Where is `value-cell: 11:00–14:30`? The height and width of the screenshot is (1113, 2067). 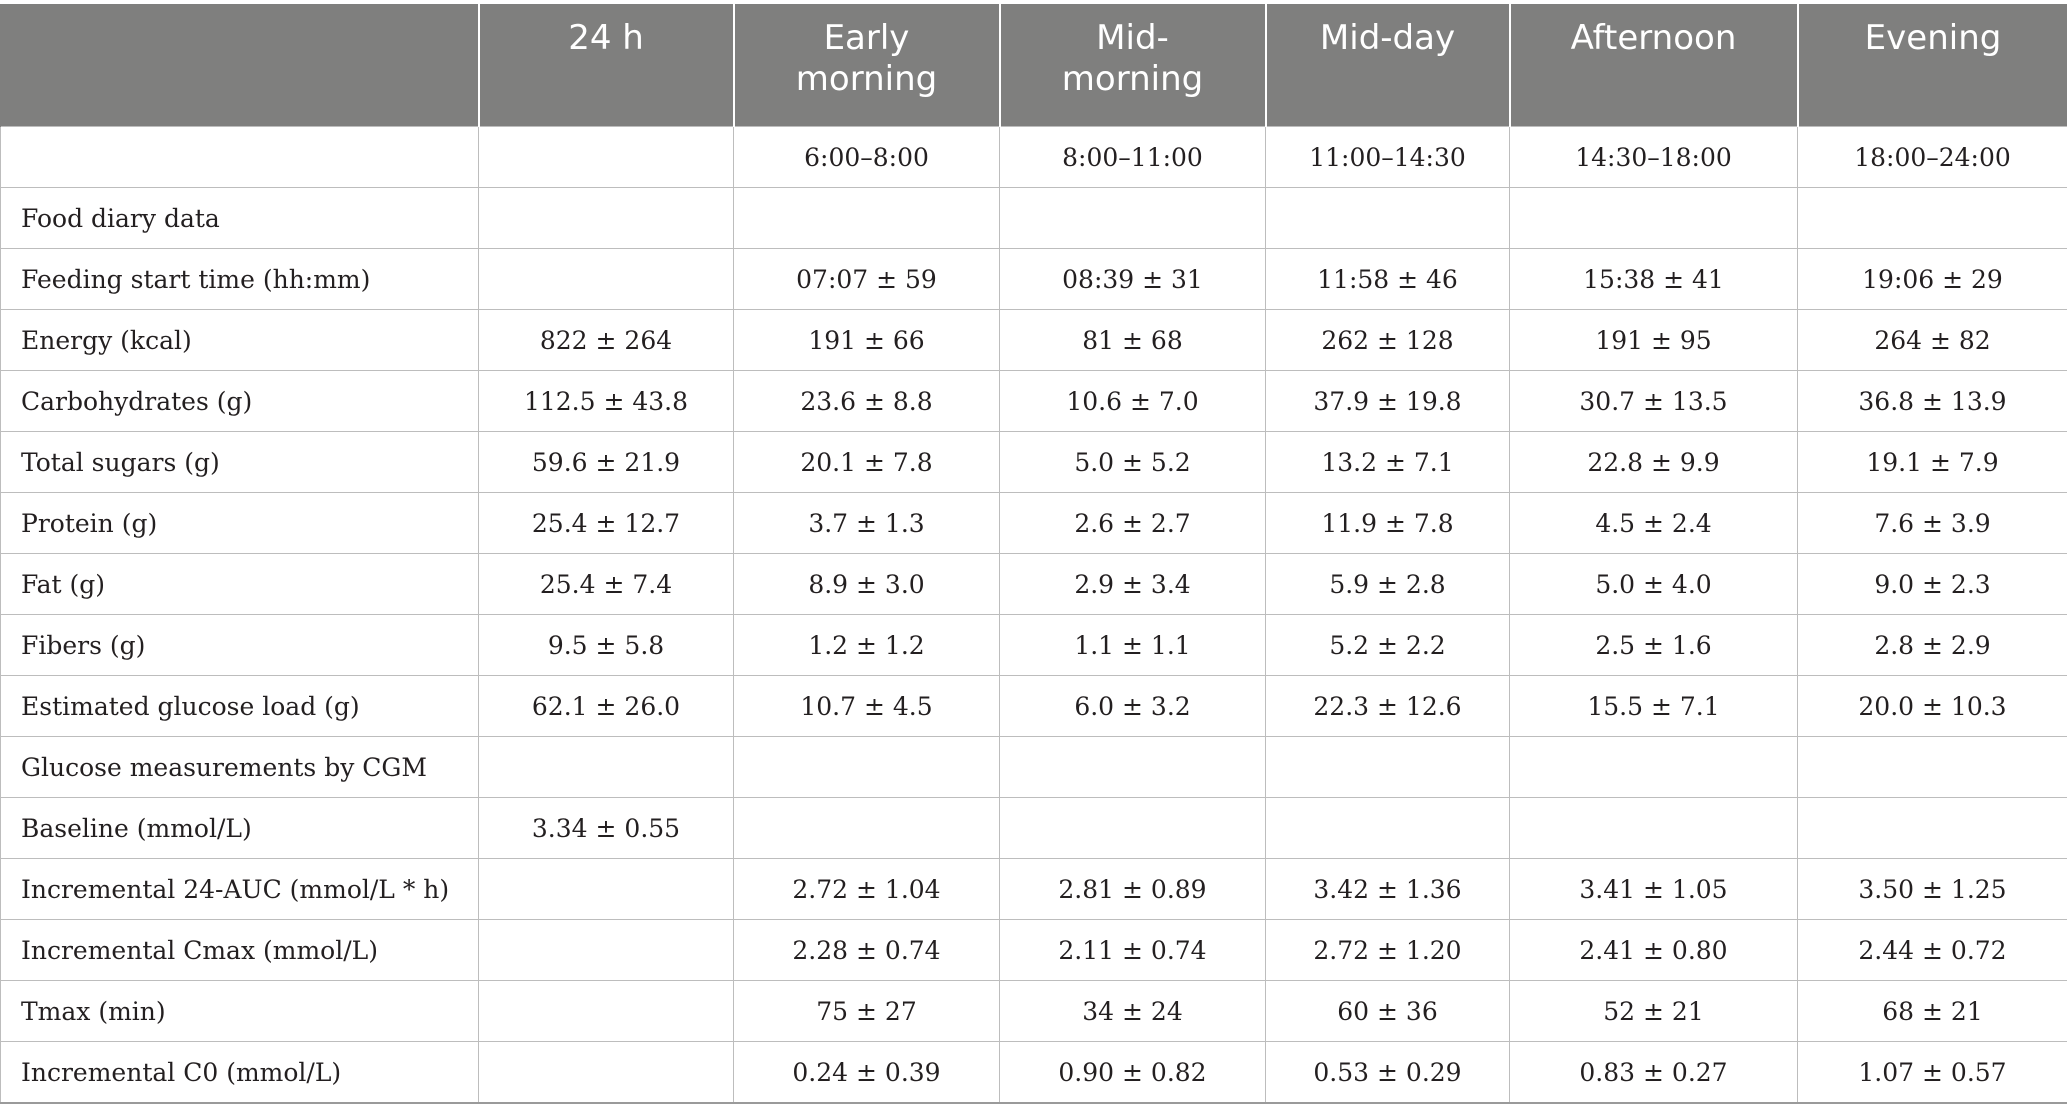 value-cell: 11:00–14:30 is located at coordinates (1387, 157).